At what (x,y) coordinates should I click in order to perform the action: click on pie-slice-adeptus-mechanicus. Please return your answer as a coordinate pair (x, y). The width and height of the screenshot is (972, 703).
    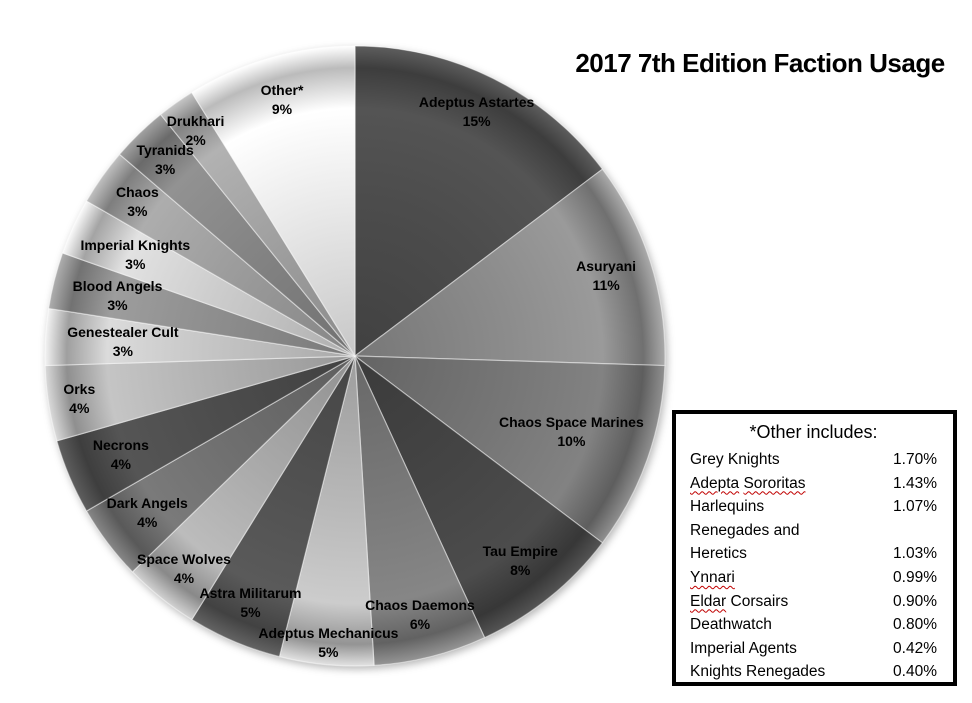
    Looking at the image, I should click on (326, 511).